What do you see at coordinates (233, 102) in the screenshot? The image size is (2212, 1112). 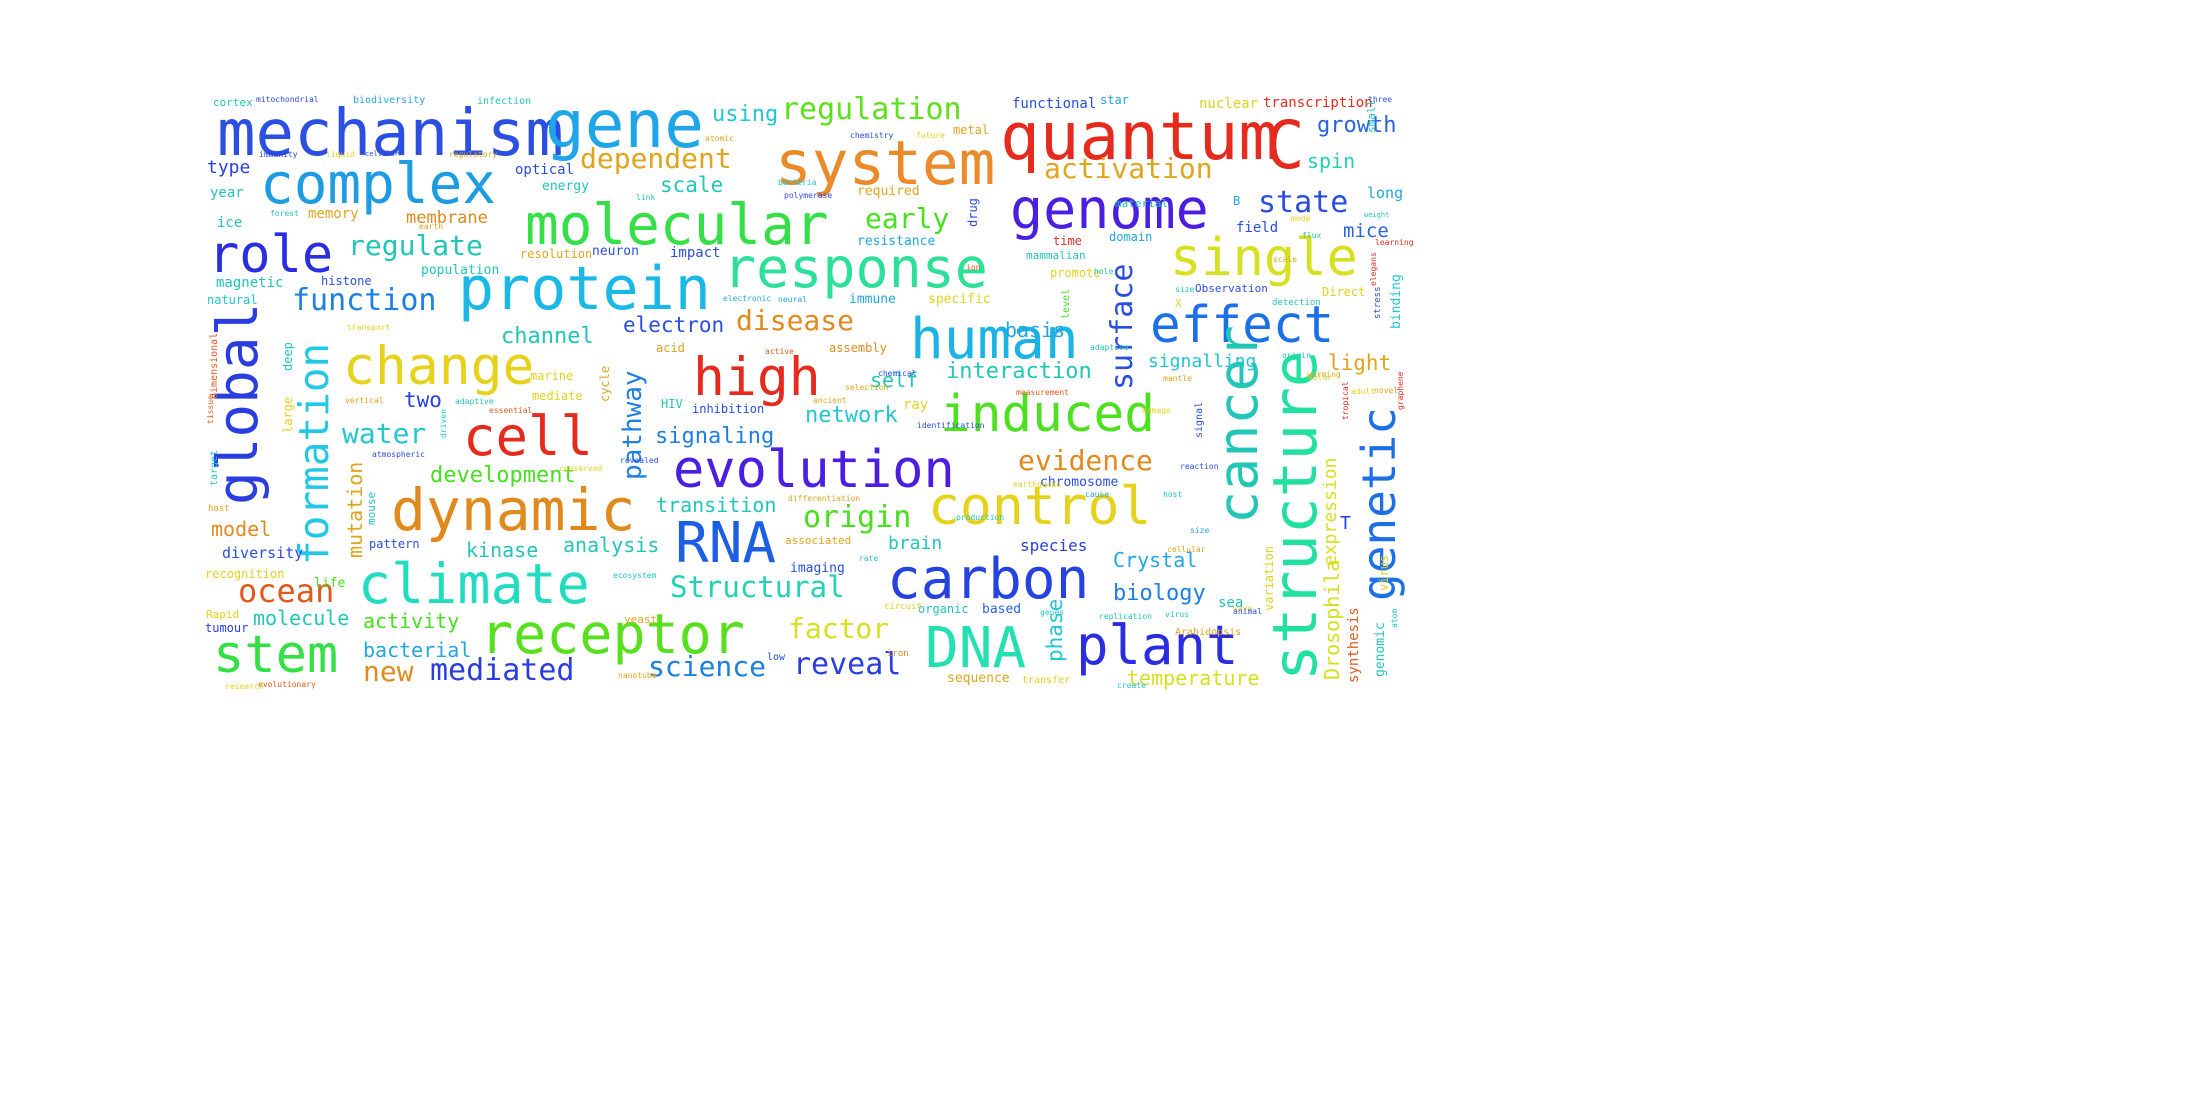 I see `word-cloud-word: cortex` at bounding box center [233, 102].